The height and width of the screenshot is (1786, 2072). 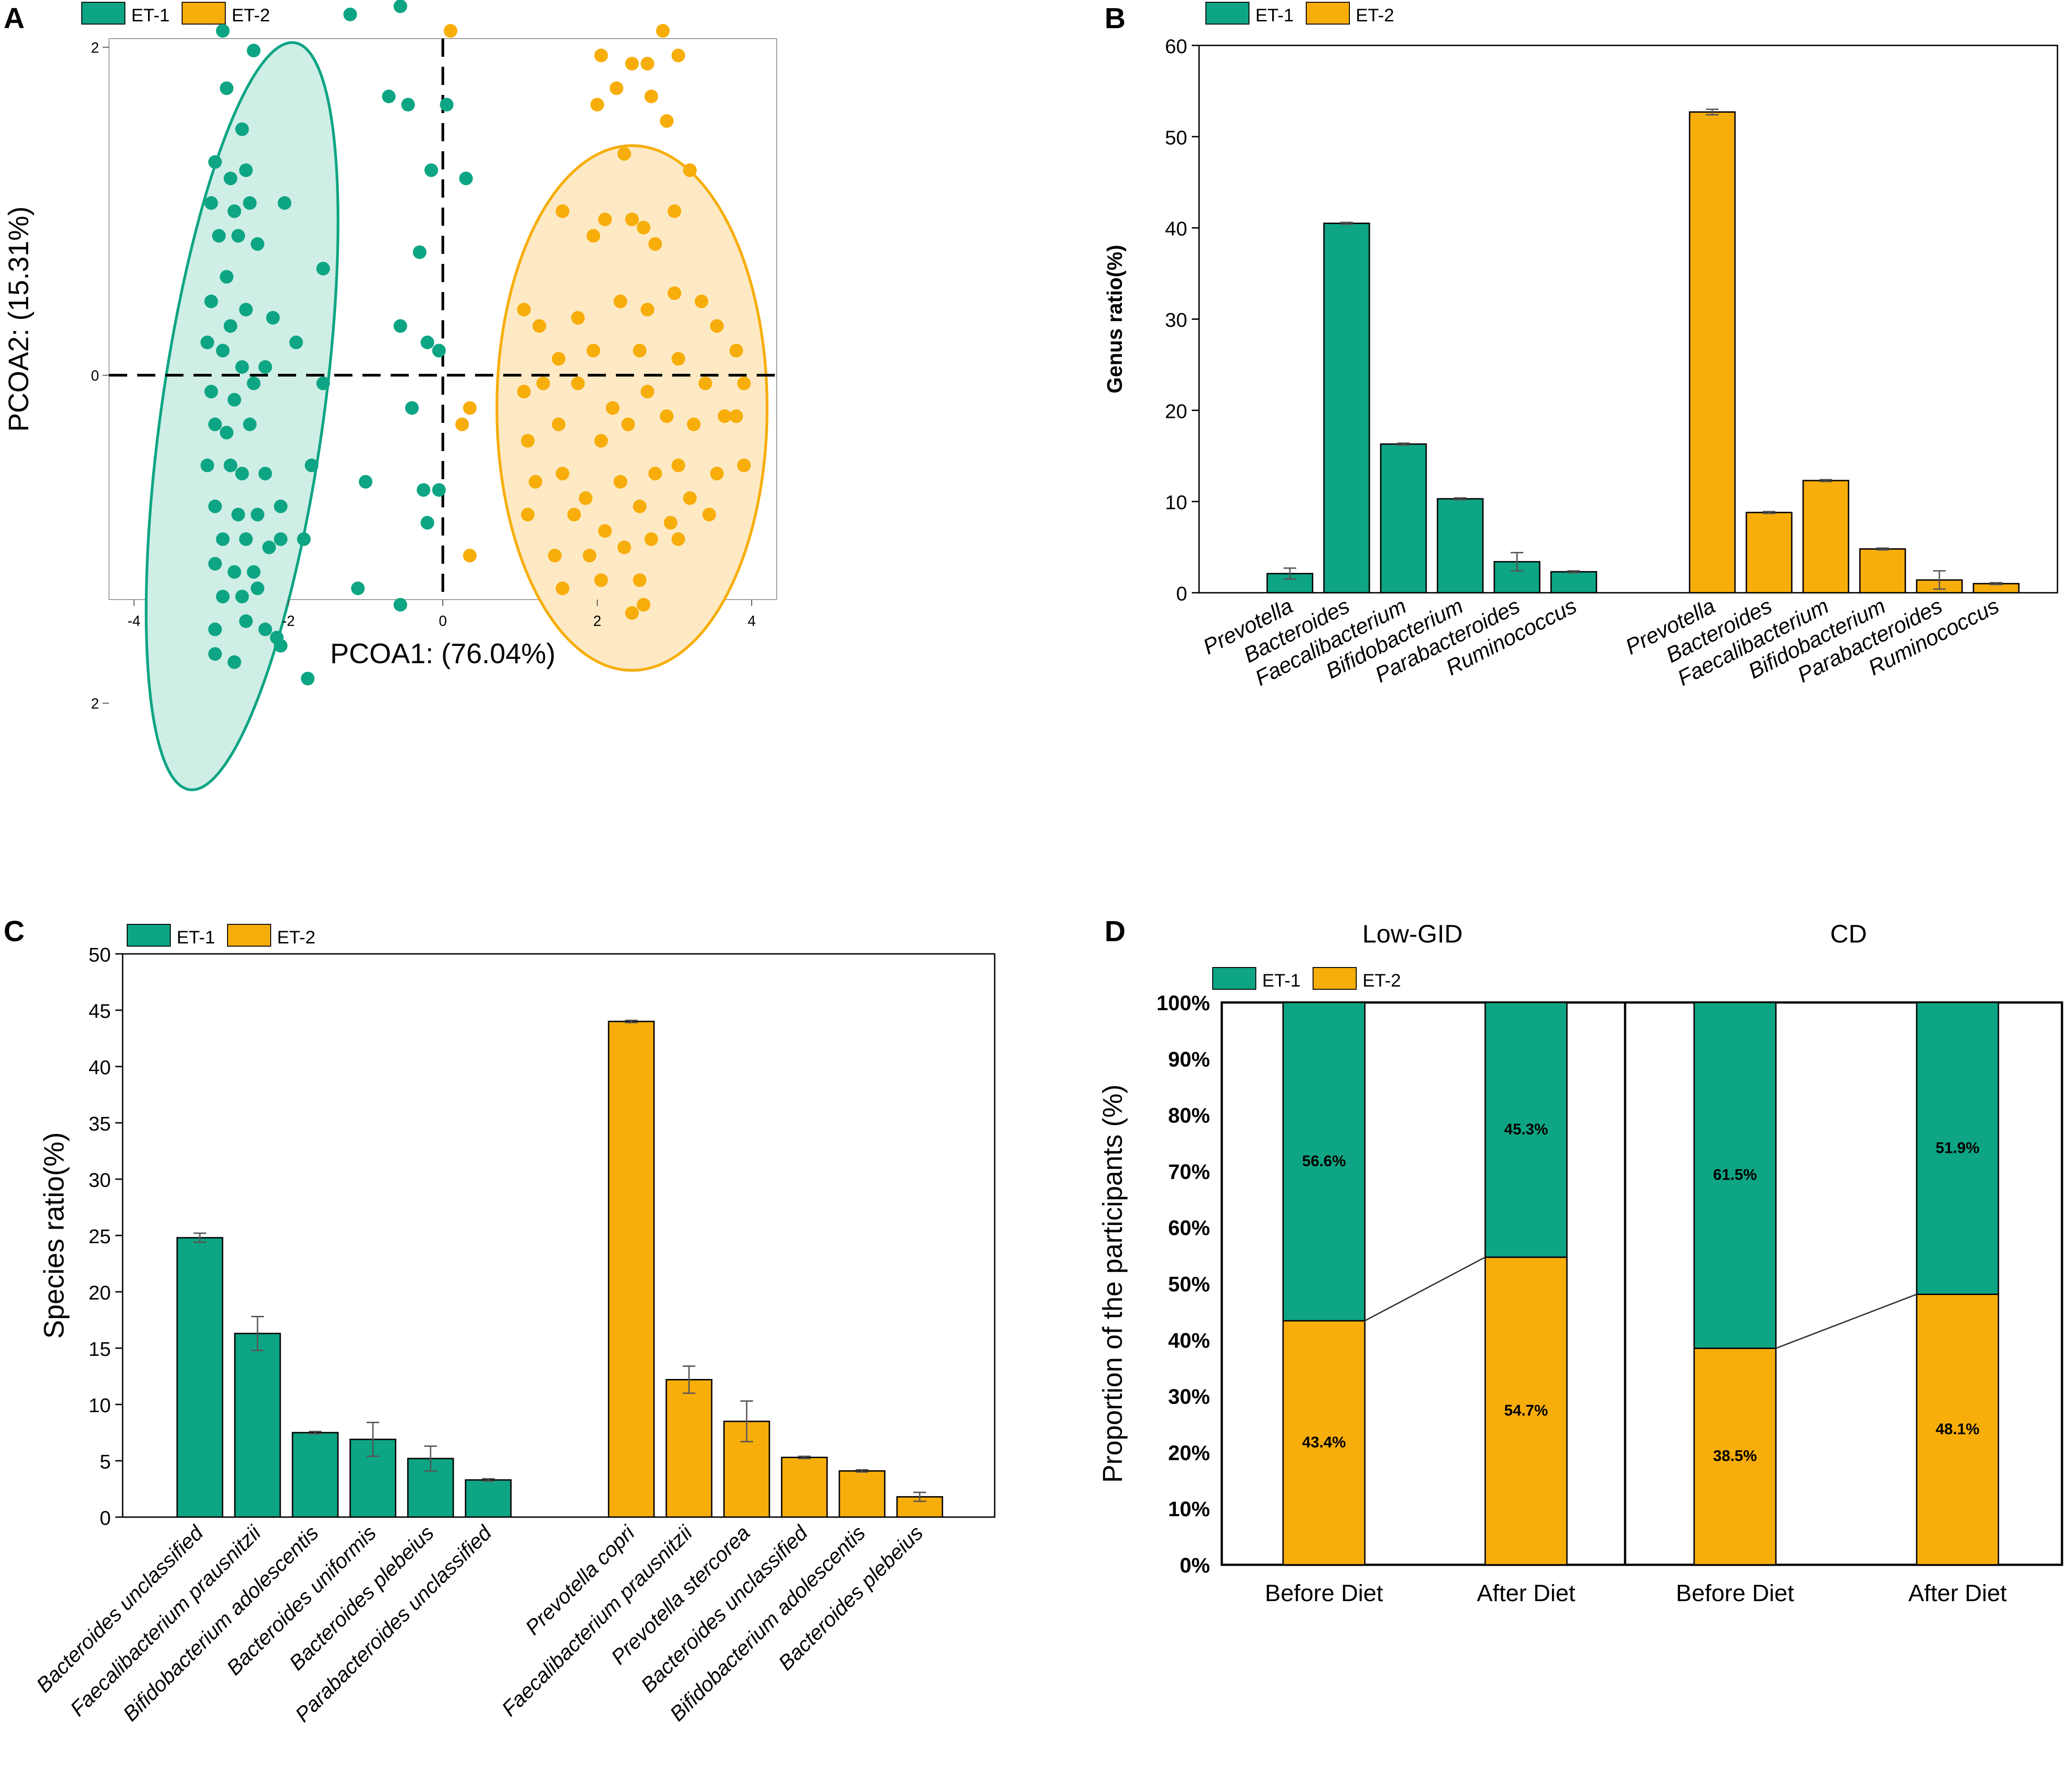 What do you see at coordinates (1413, 933) in the screenshot?
I see `panel-d-group-title-0: Low-GID` at bounding box center [1413, 933].